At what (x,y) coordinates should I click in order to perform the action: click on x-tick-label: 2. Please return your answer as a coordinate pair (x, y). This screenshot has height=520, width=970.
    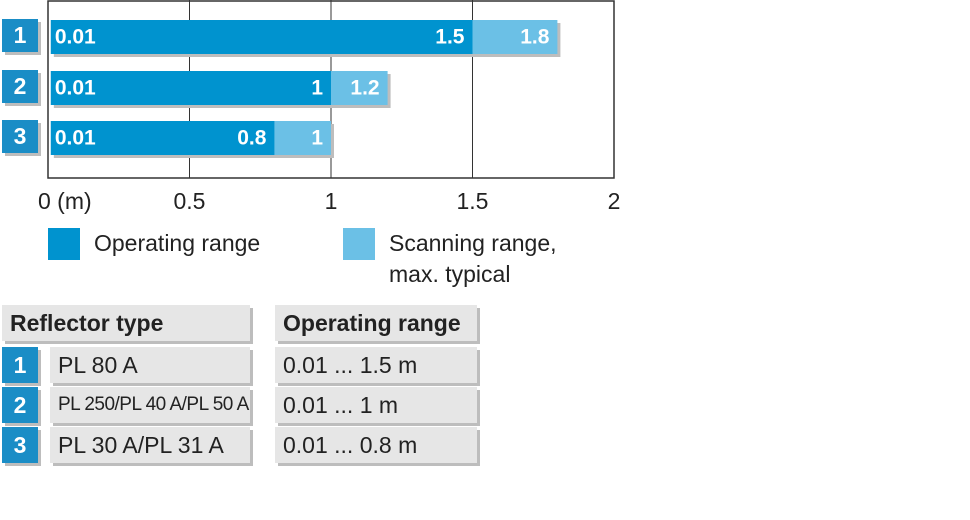
    Looking at the image, I should click on (614, 201).